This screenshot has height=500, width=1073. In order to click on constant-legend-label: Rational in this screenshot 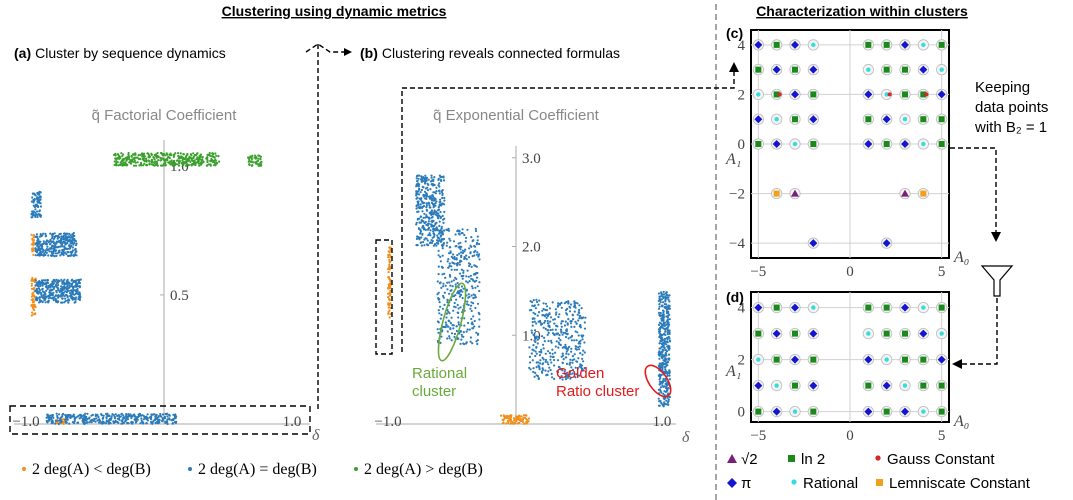, I will do `click(830, 483)`.